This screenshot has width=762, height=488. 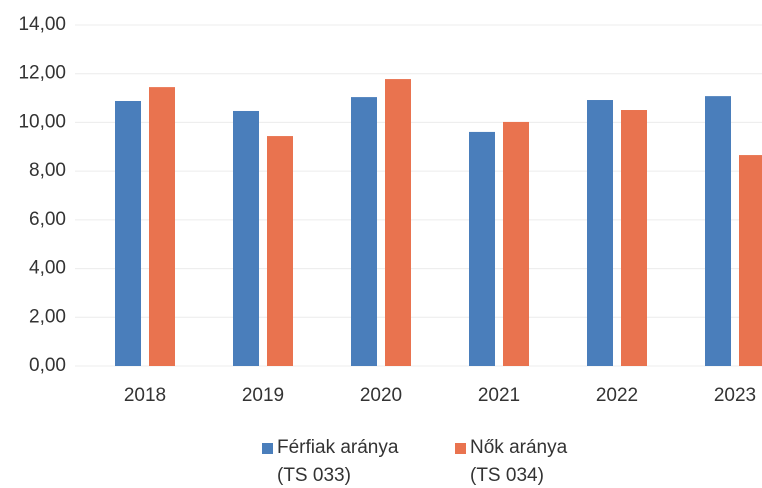 What do you see at coordinates (42, 24) in the screenshot?
I see `y-tick-label: 14,00` at bounding box center [42, 24].